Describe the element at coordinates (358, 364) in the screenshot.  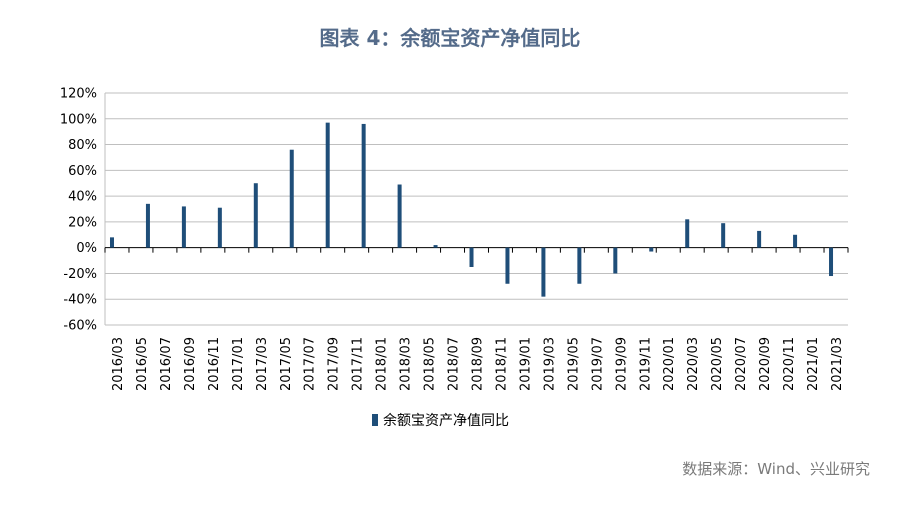
I see `x-tick-label: 2017/11` at that location.